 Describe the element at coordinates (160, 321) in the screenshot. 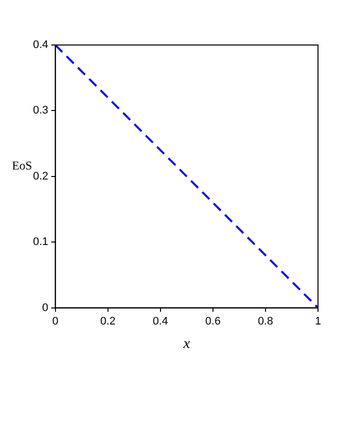

I see `x-tick-label: 0.4` at that location.